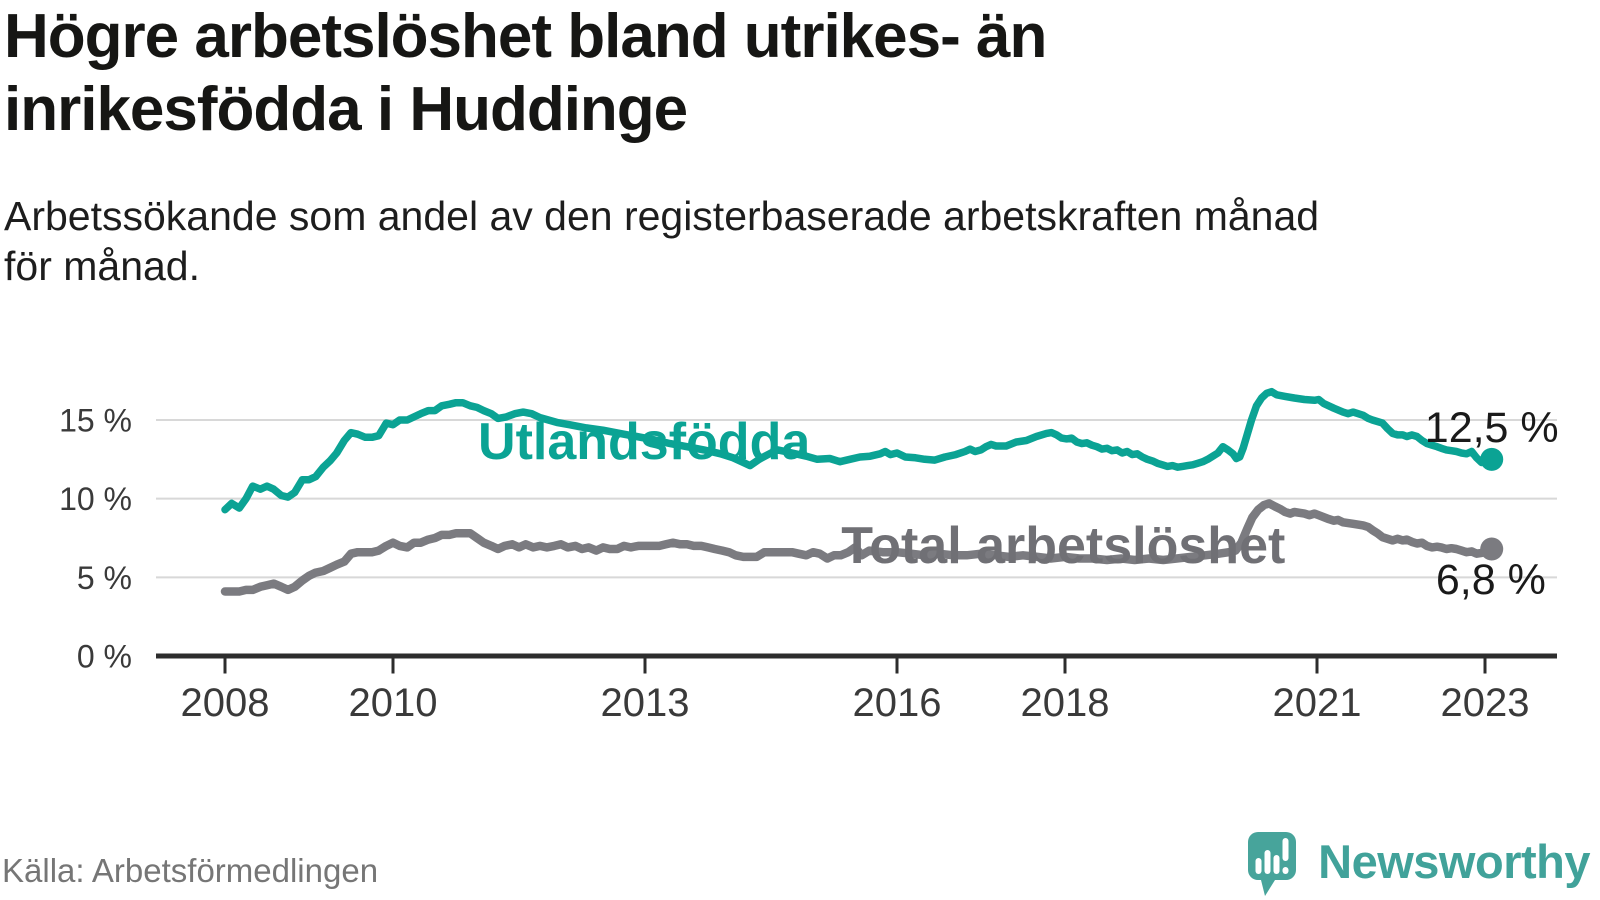 The height and width of the screenshot is (900, 1600). What do you see at coordinates (102, 266) in the screenshot?
I see `chart-subtitle-line-2: för månad.` at bounding box center [102, 266].